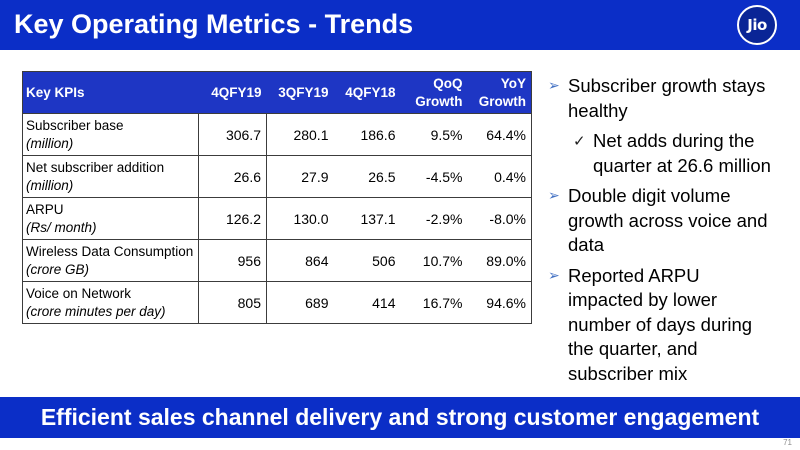 This screenshot has width=800, height=450. Describe the element at coordinates (110, 176) in the screenshot. I see `kpi-cell: Net subscriber addition (million)` at that location.